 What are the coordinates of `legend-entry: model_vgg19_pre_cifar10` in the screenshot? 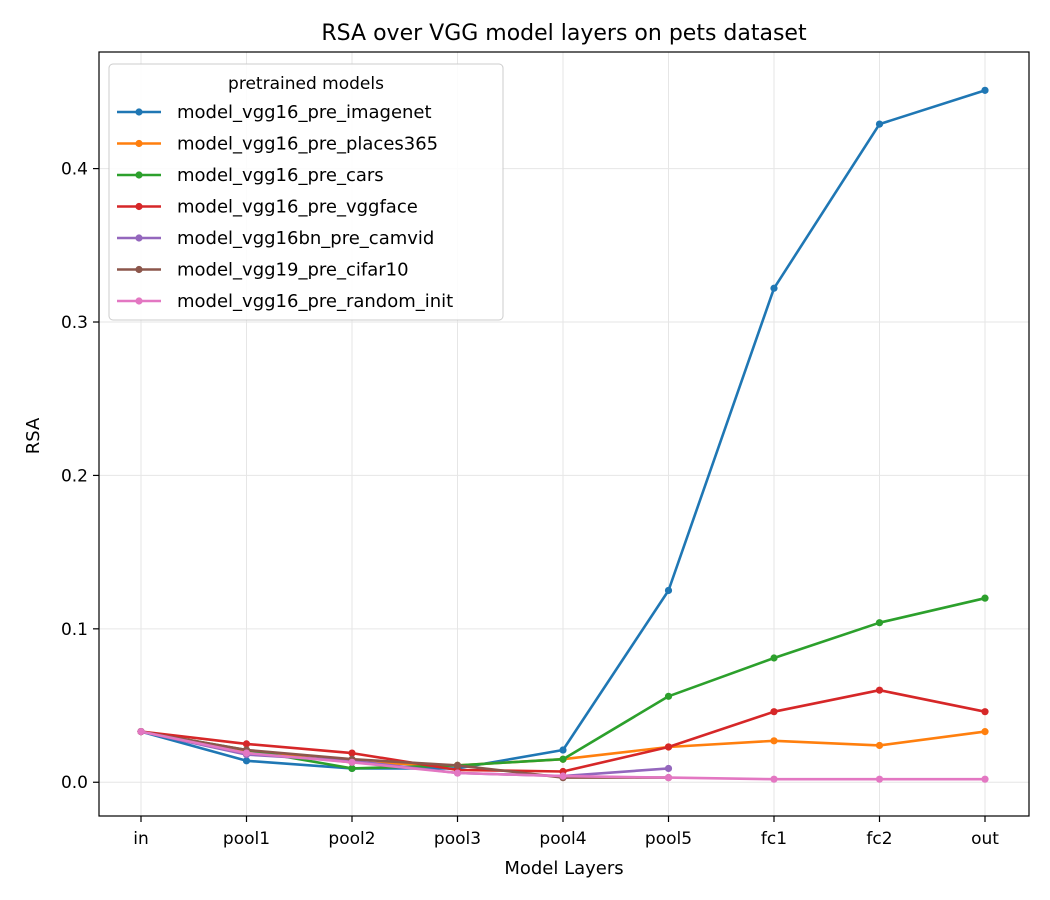 It's located at (263, 270).